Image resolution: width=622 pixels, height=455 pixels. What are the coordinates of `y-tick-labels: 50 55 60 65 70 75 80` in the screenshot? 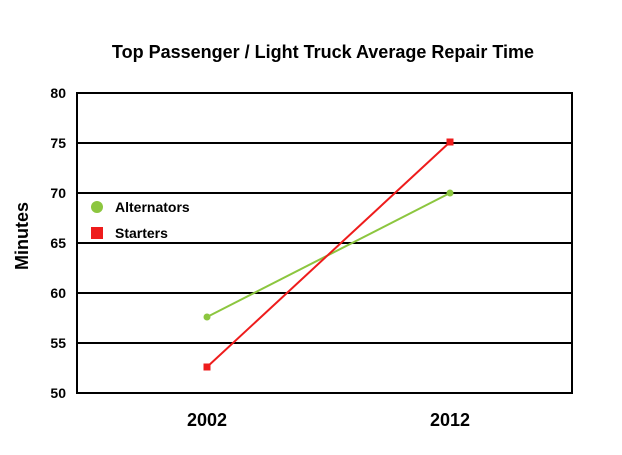 It's located at (58, 243).